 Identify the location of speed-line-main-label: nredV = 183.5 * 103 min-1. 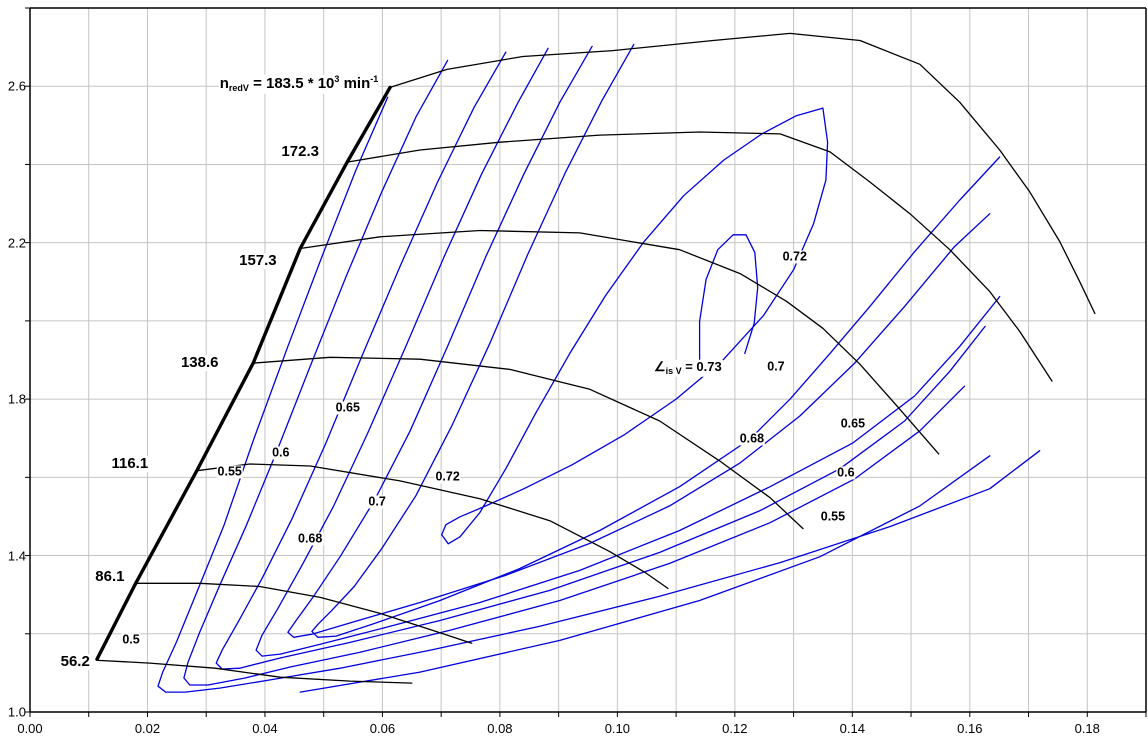
(299, 84).